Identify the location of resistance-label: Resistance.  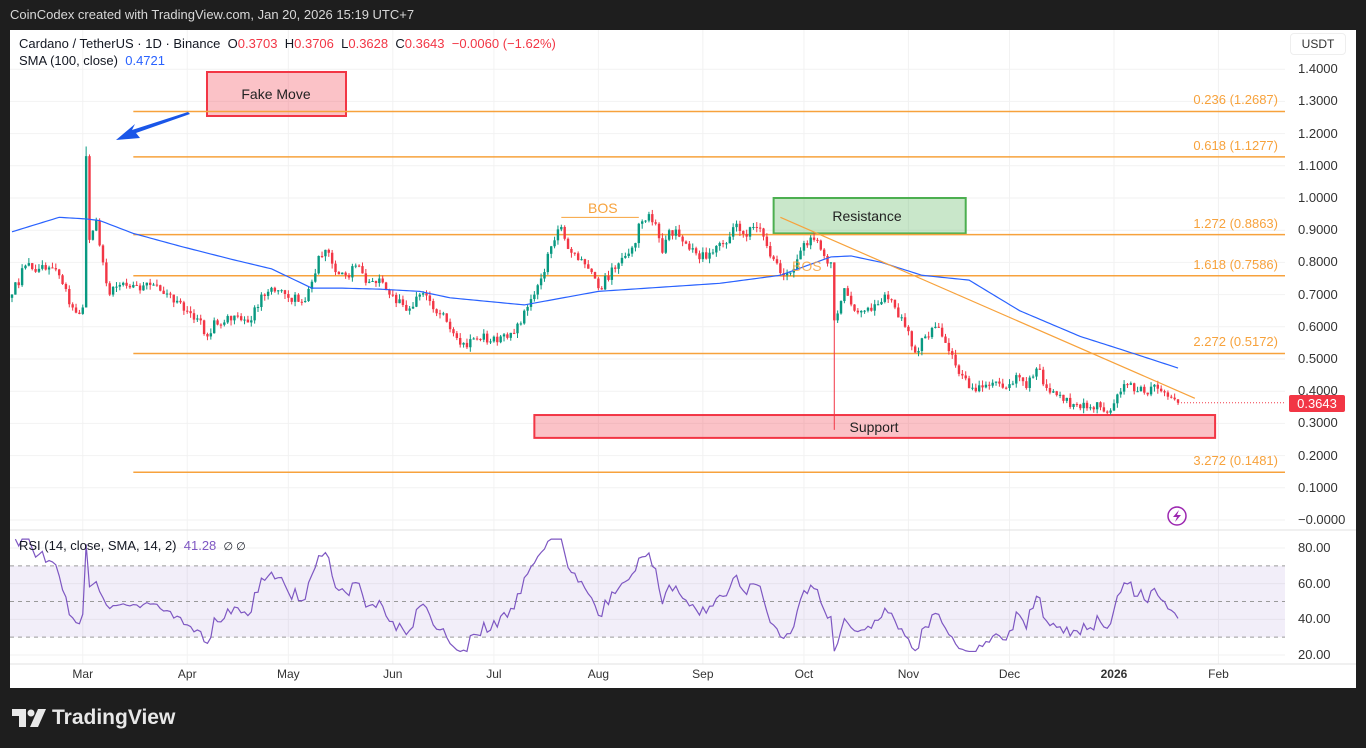
(867, 216).